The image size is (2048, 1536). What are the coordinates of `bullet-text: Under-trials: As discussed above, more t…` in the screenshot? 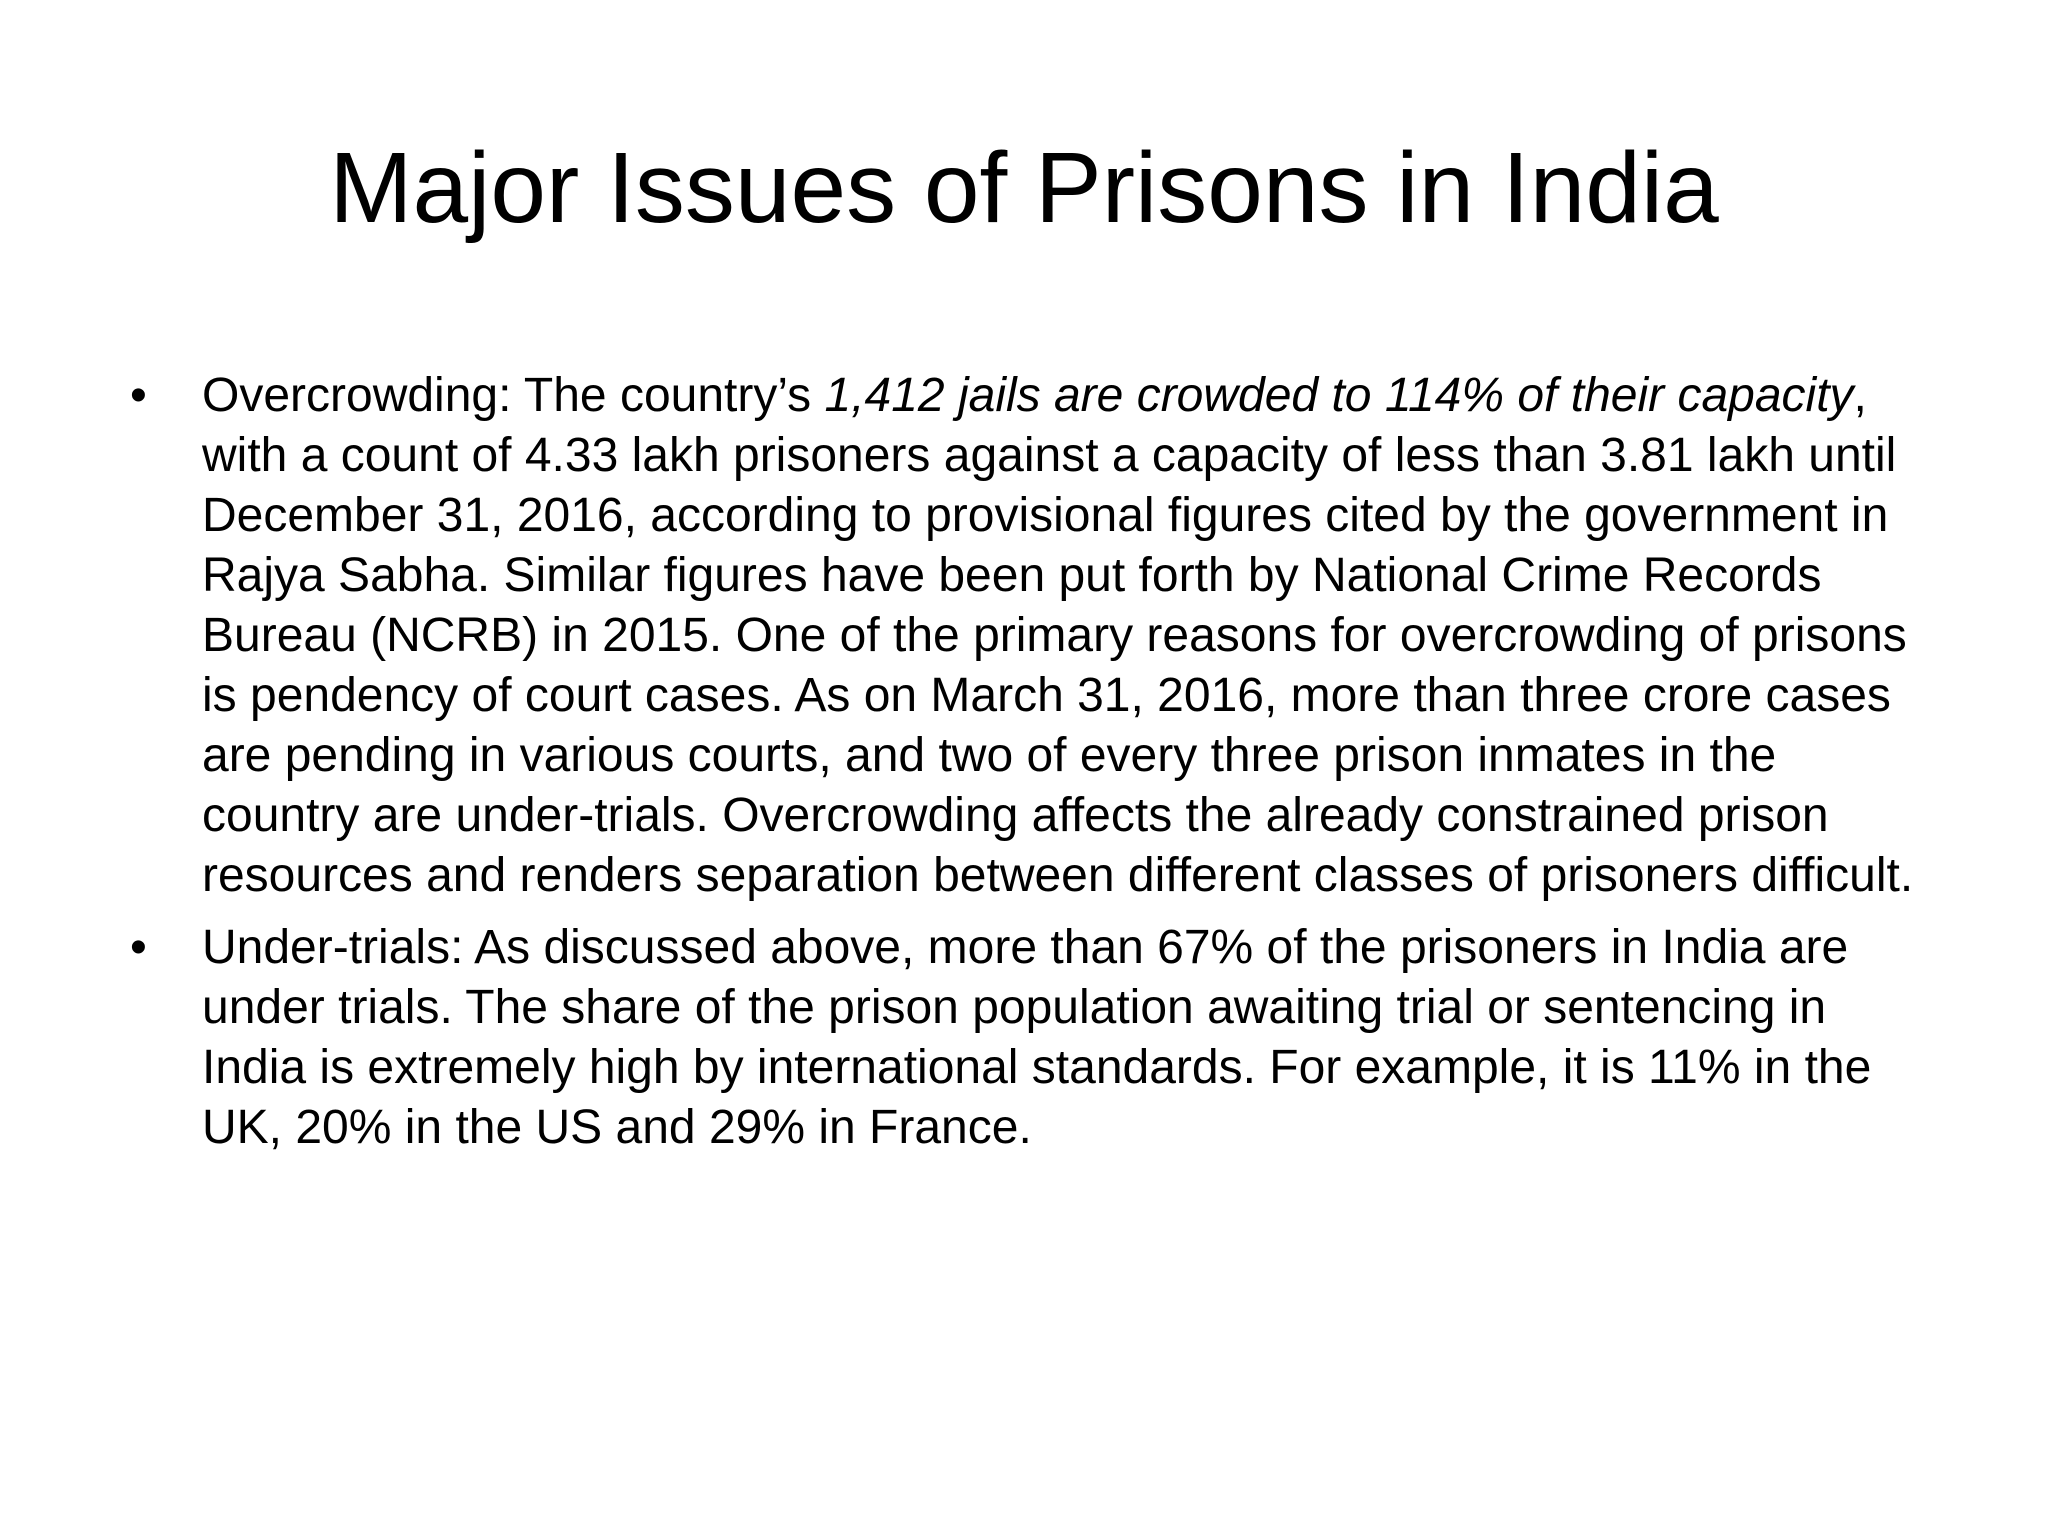 It's located at (1037, 1037).